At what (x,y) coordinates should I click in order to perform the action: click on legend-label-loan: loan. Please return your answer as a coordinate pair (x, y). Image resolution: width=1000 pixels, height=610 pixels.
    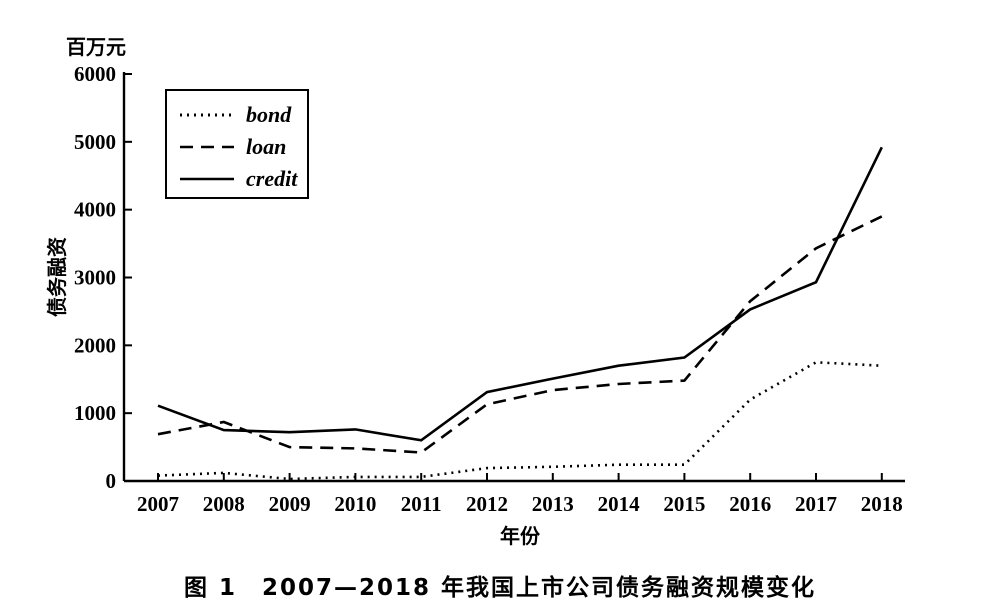
    Looking at the image, I should click on (266, 146).